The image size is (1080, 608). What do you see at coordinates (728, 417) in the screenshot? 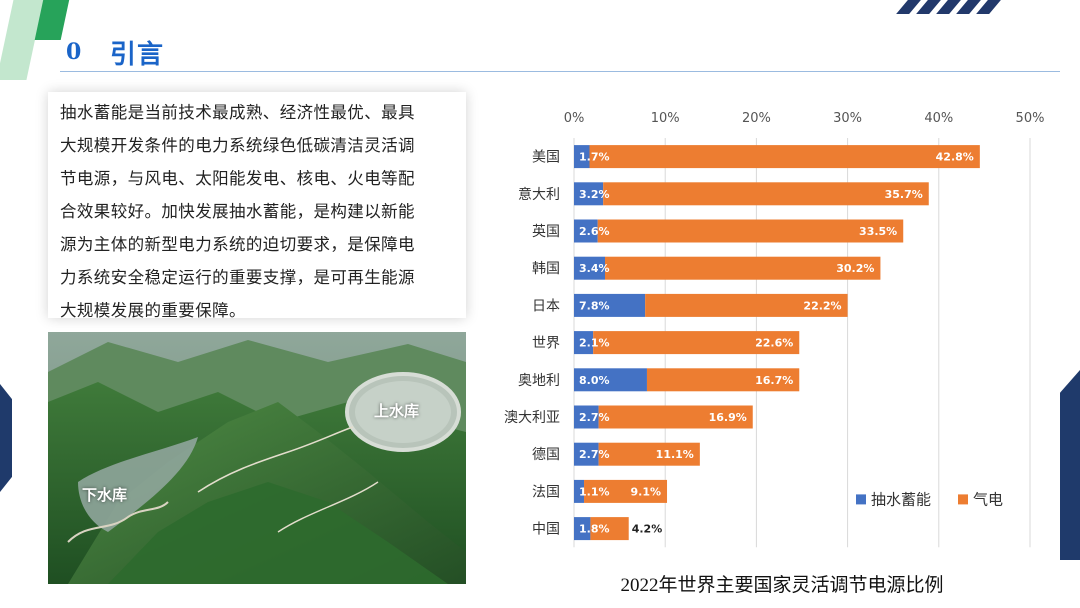
I see `data-label-gas: 16.9%` at bounding box center [728, 417].